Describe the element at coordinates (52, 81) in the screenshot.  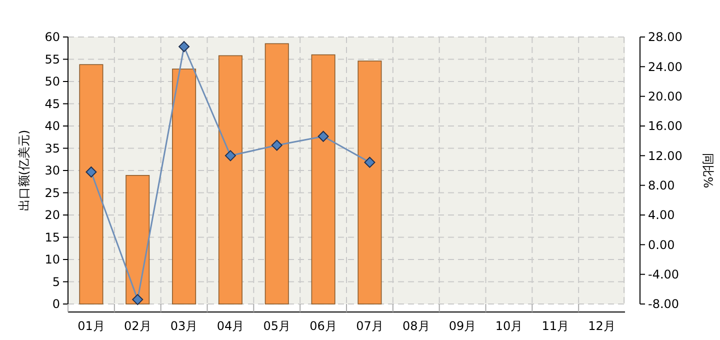
I see `y-tick-label: 50` at that location.